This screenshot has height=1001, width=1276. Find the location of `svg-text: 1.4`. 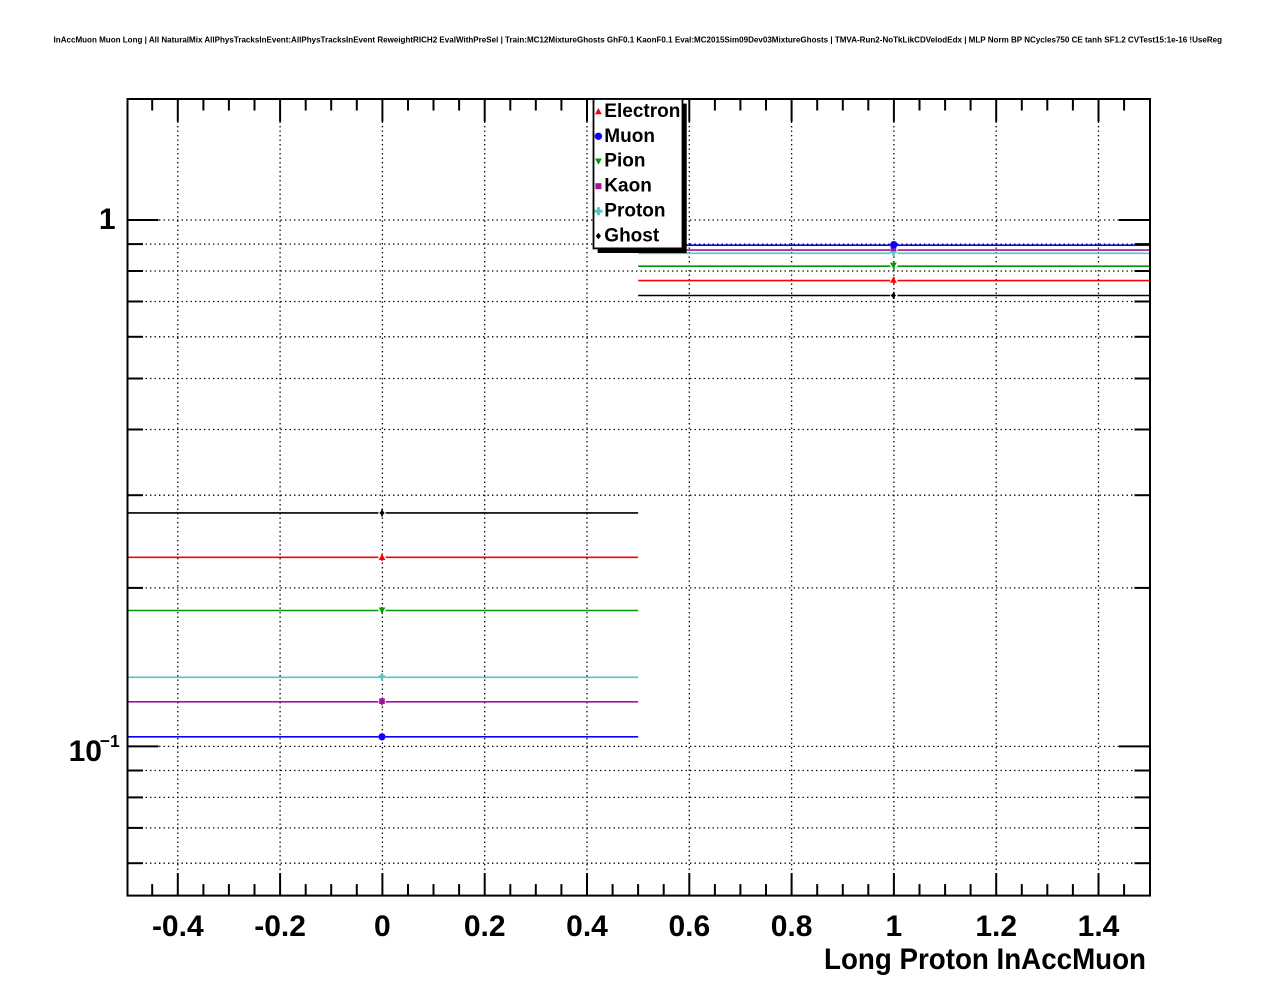

svg-text: 1.4 is located at coordinates (1099, 926).